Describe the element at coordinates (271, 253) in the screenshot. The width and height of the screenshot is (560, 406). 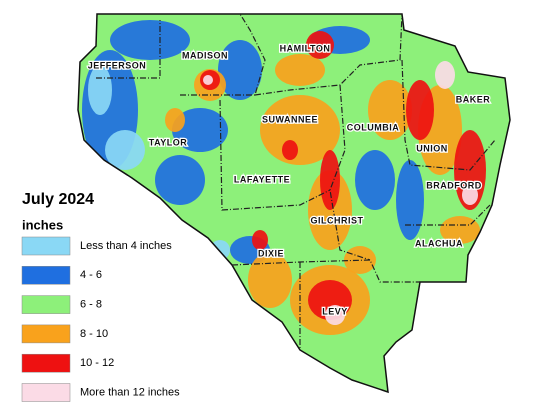
I see `county-label: DIXIE` at that location.